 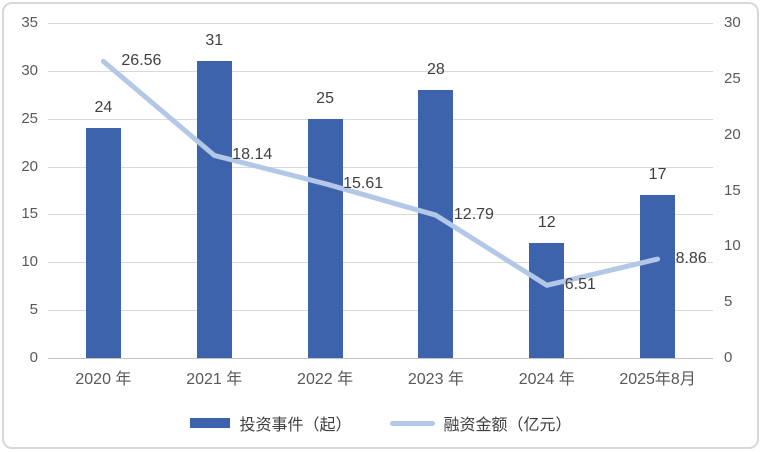 What do you see at coordinates (325, 98) in the screenshot?
I see `bar-value-label: 25` at bounding box center [325, 98].